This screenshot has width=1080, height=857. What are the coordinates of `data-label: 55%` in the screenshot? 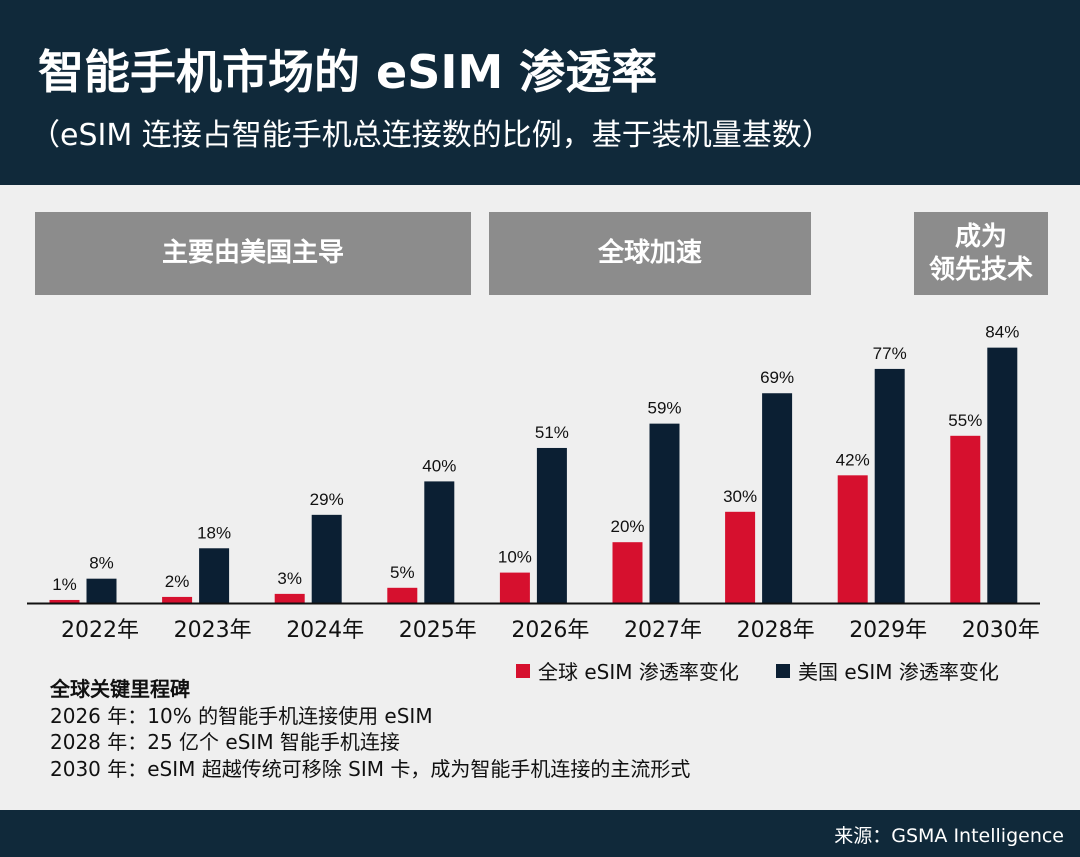 It's located at (965, 420).